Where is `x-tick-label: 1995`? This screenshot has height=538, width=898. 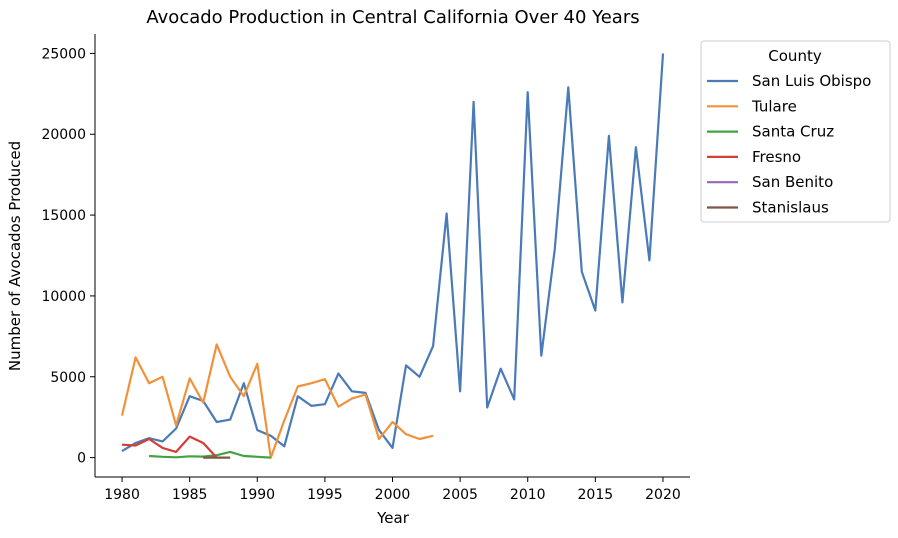 x-tick-label: 1995 is located at coordinates (325, 495).